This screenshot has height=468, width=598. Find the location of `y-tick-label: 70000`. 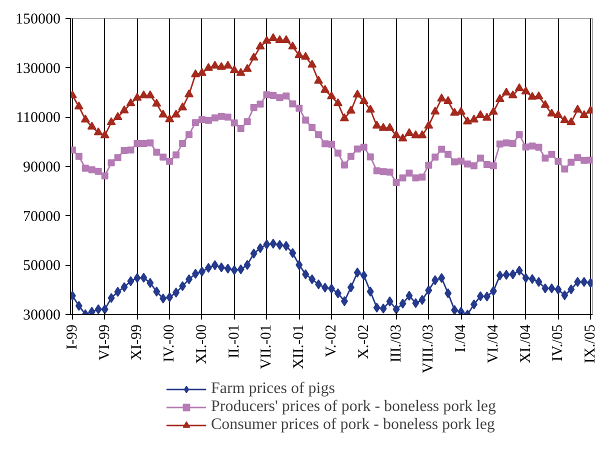

y-tick-label: 70000 is located at coordinates (41, 216).